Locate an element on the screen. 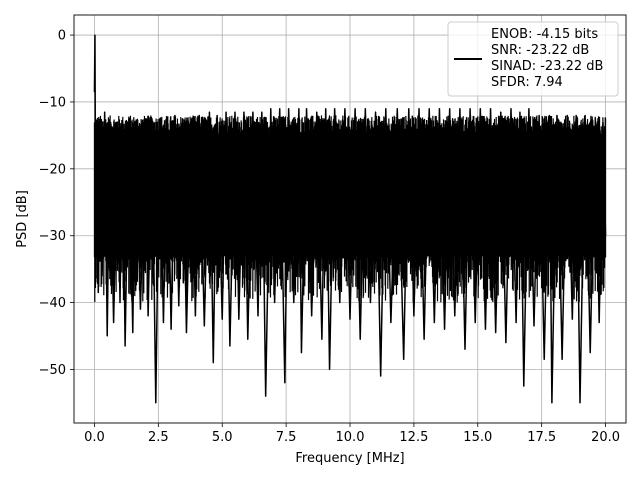 This screenshot has height=480, width=640. x-tick-label: 0.0 is located at coordinates (94, 437).